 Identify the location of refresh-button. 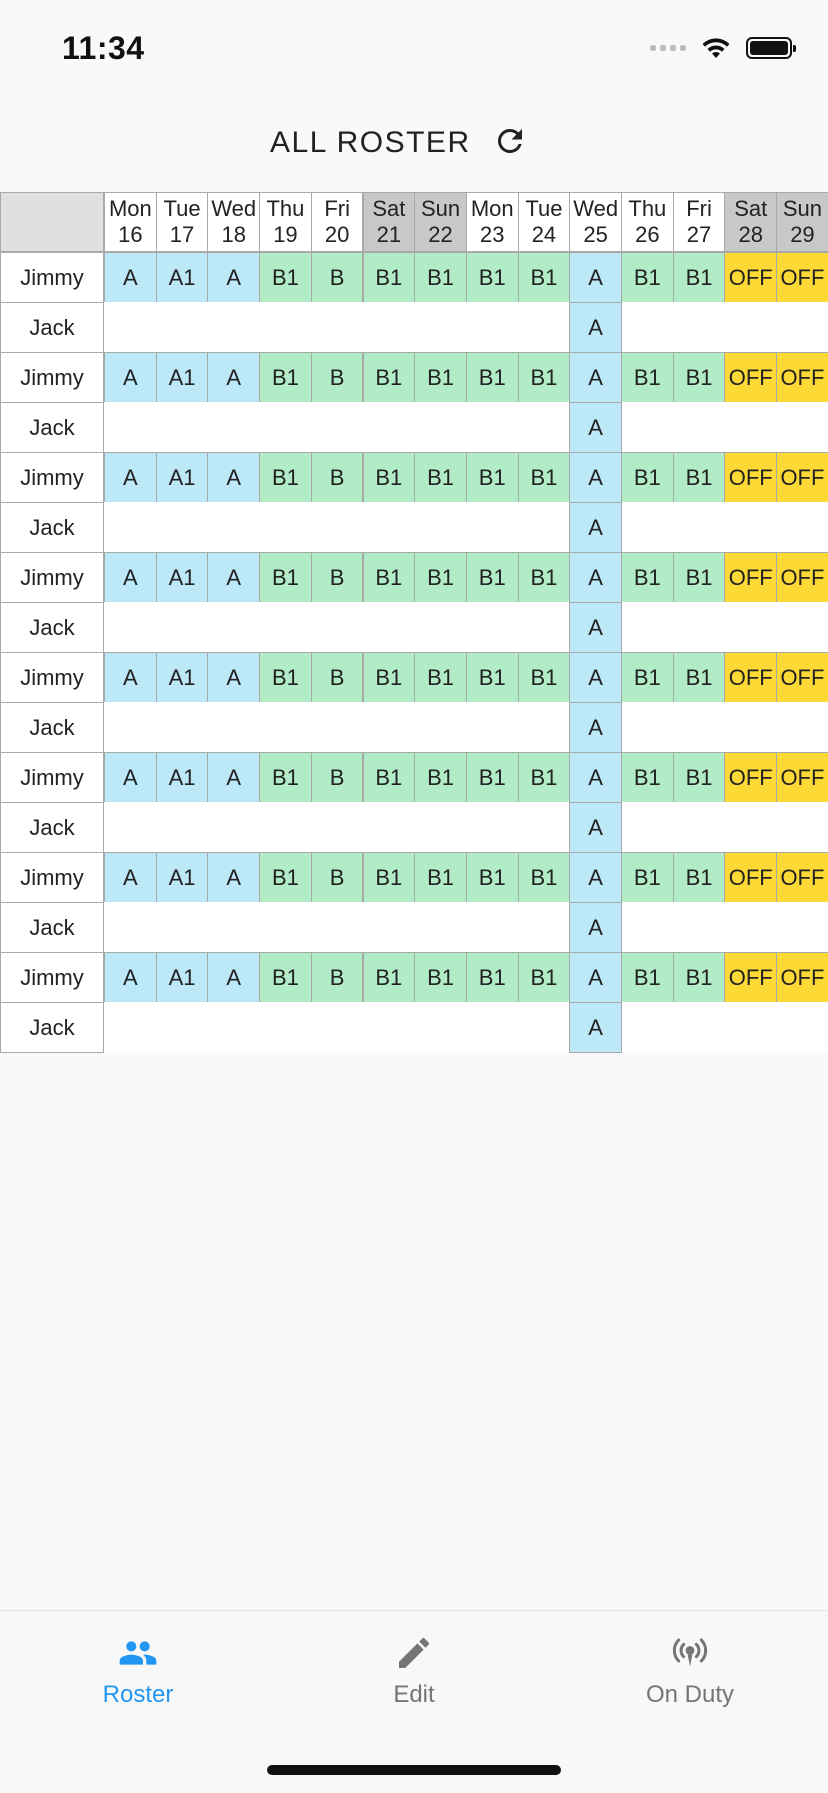
(510, 141).